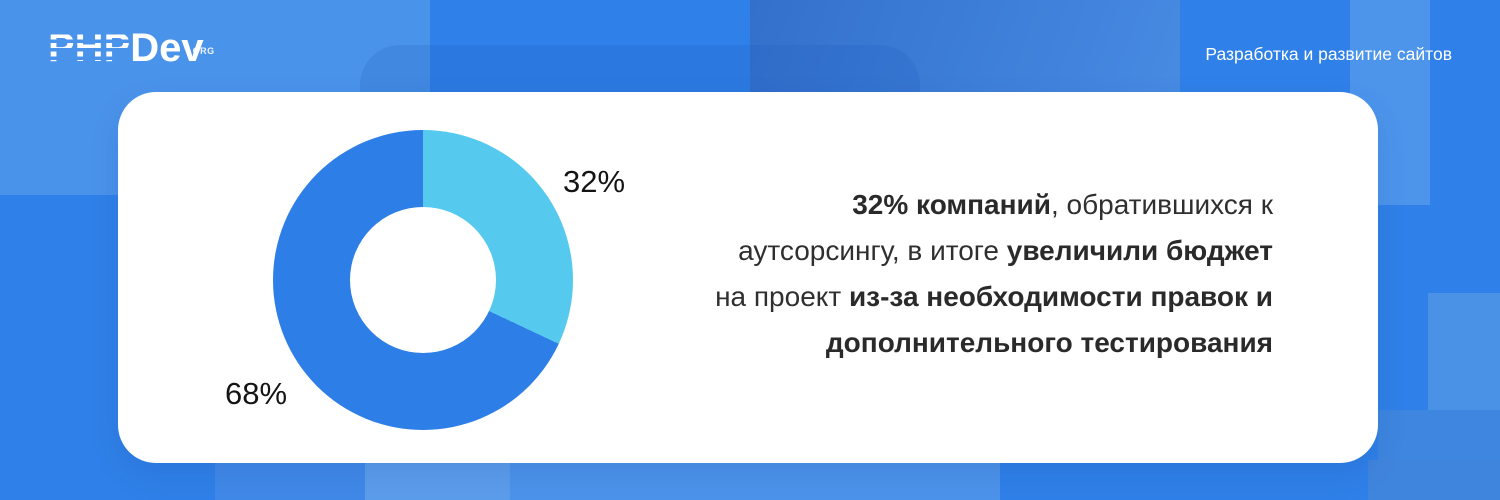  Describe the element at coordinates (202, 51) in the screenshot. I see `logo-org-suffix: .ORG` at that location.